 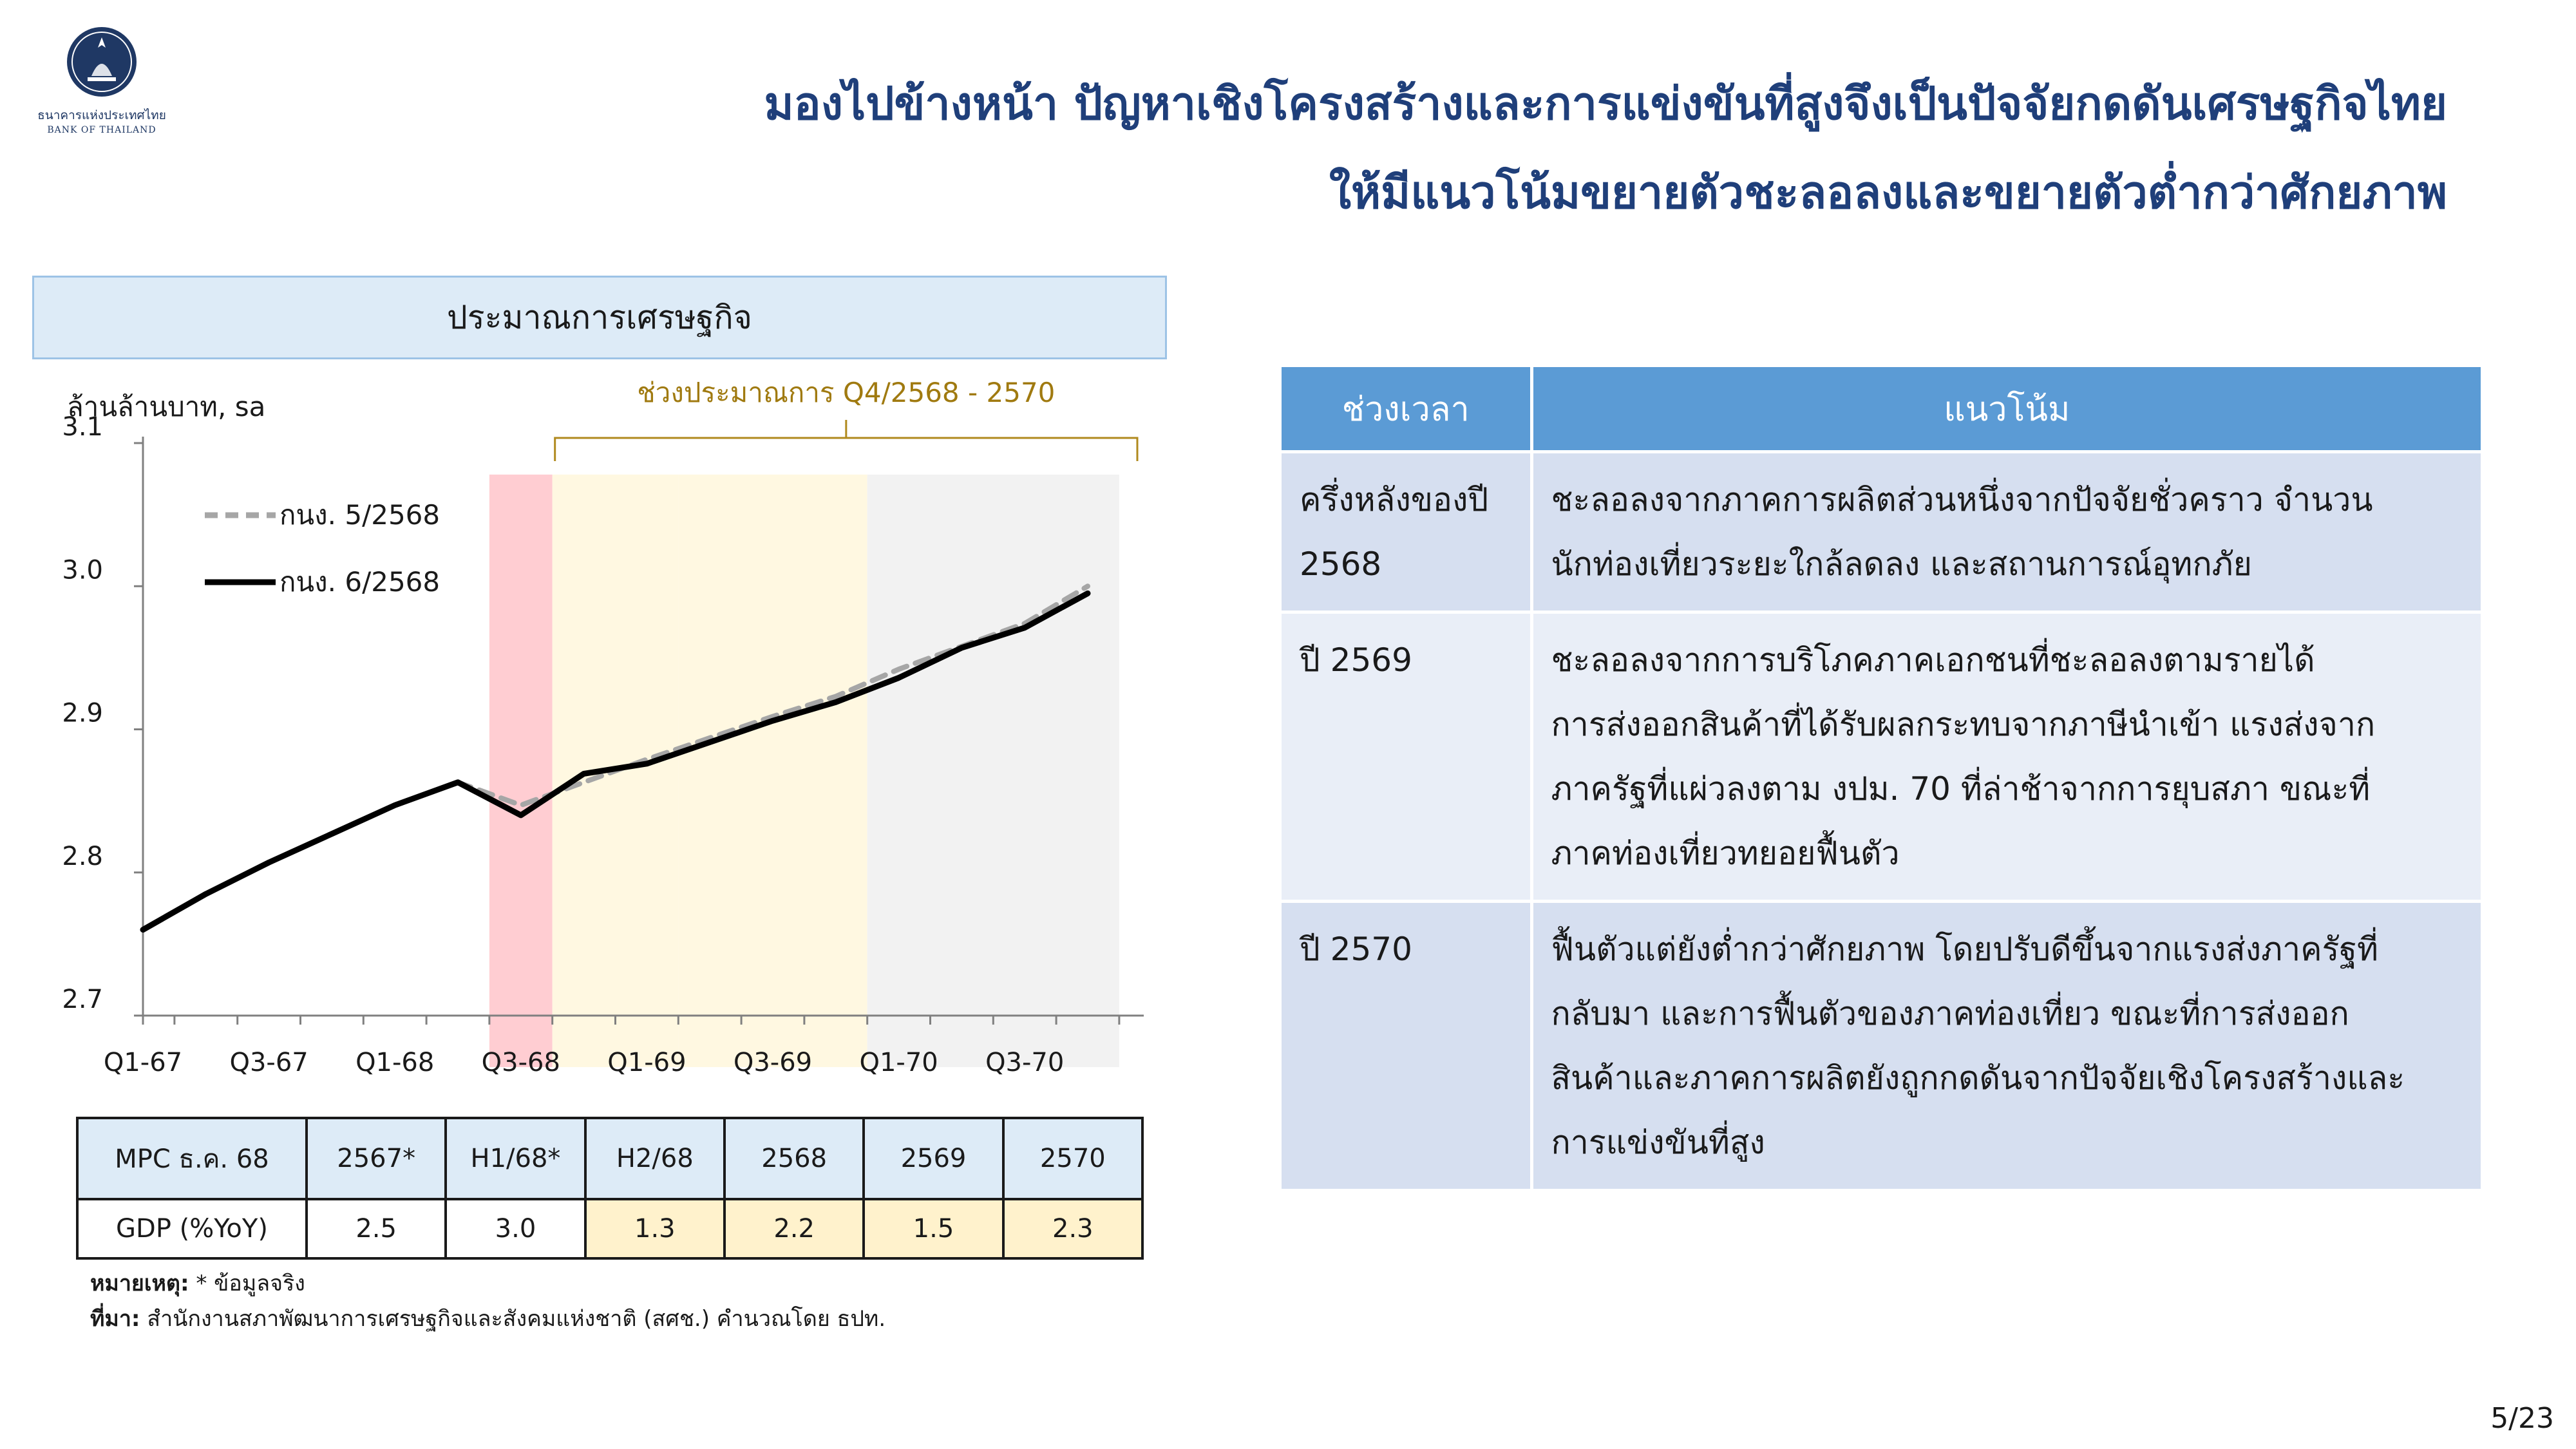 I want to click on legend-label-1: กนง. 5/2568, so click(x=359, y=515).